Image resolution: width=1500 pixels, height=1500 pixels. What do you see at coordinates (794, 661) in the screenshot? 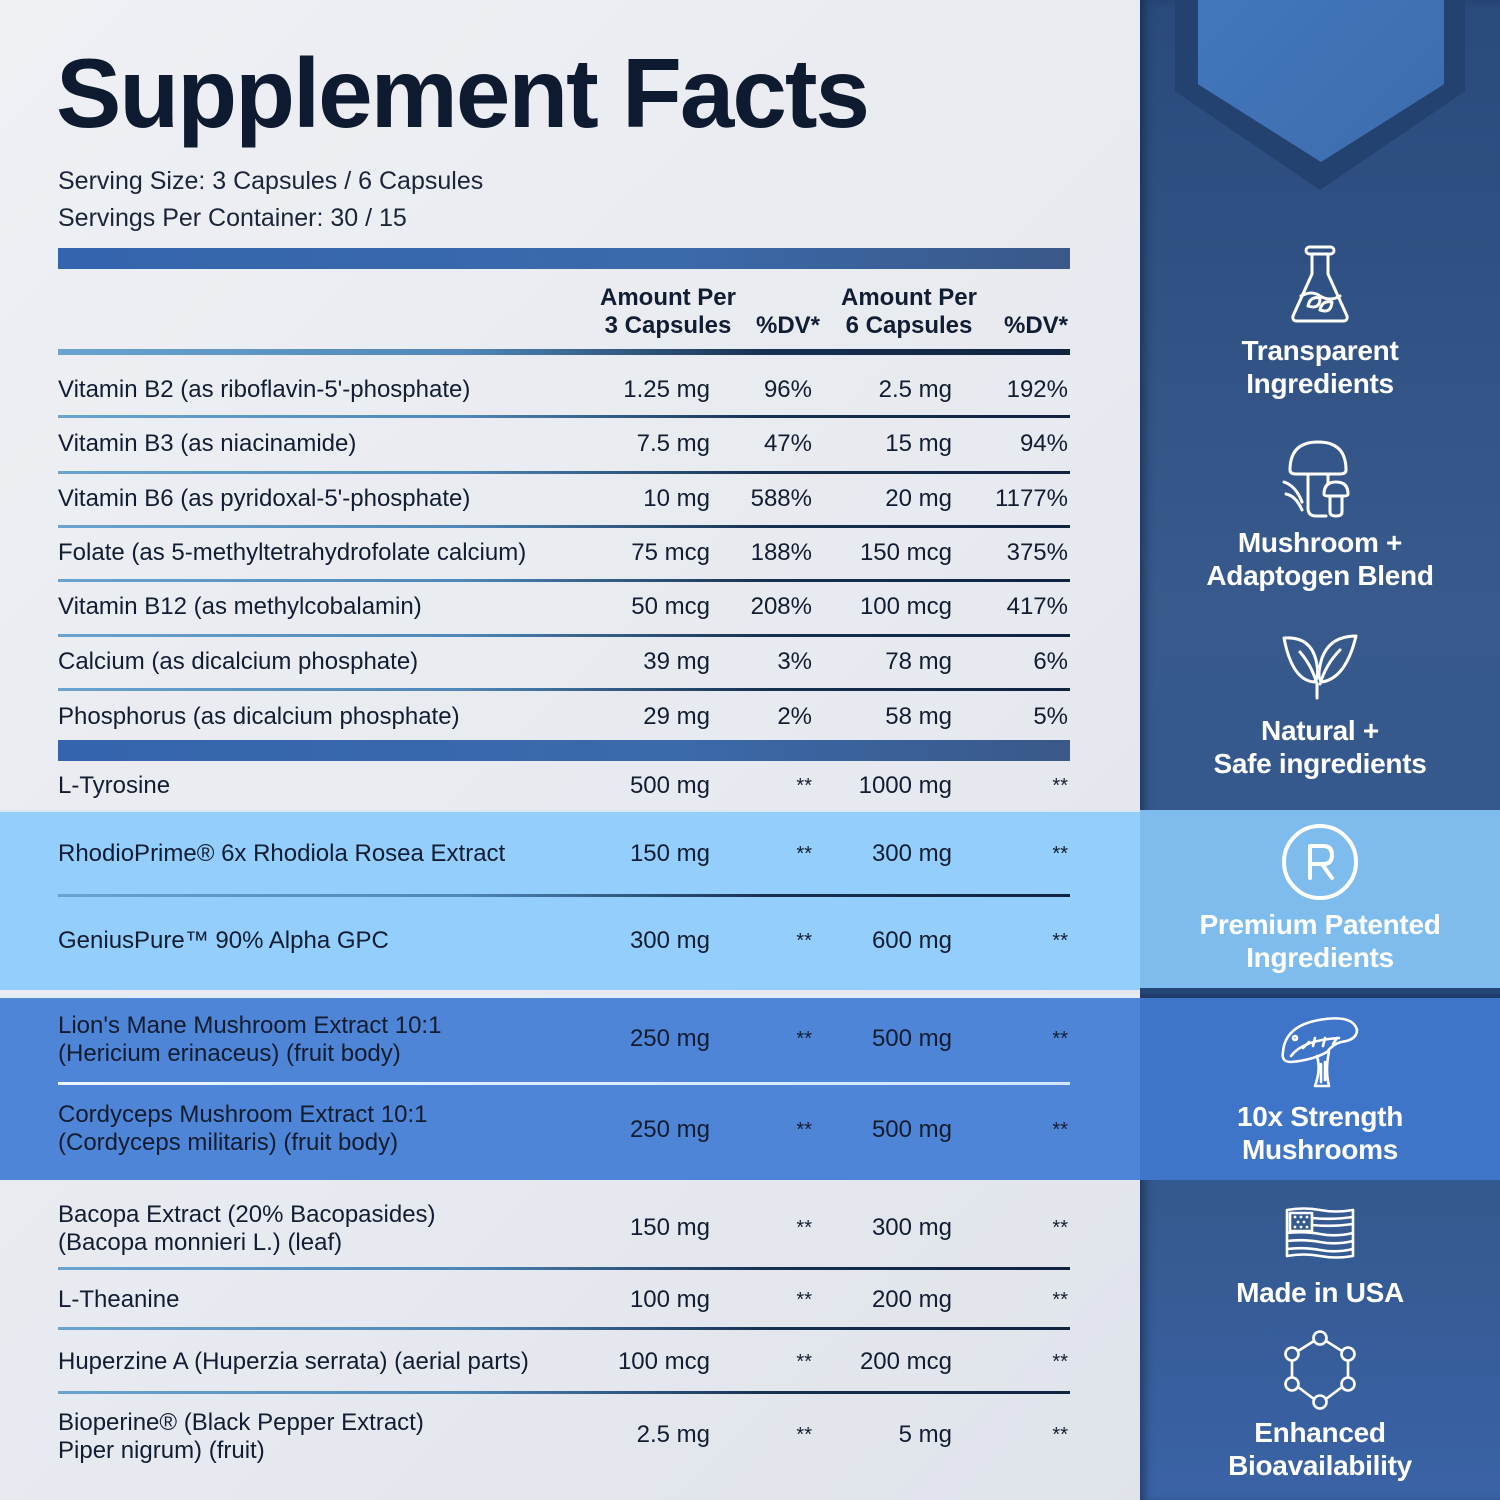
I see `dv-3-capsules: 3%` at bounding box center [794, 661].